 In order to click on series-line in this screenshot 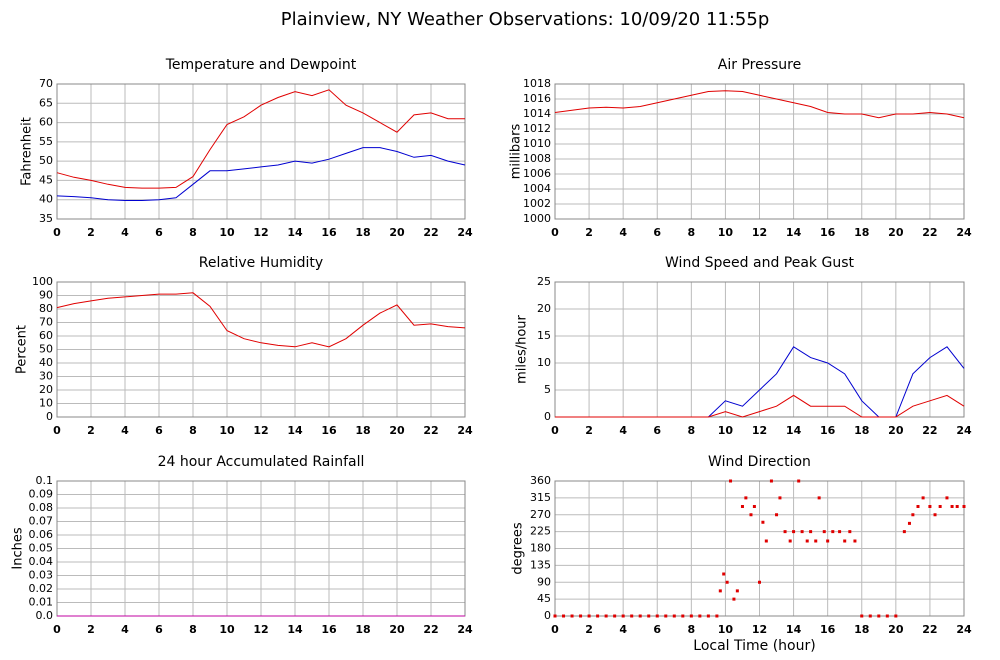, I will do `click(760, 406)`.